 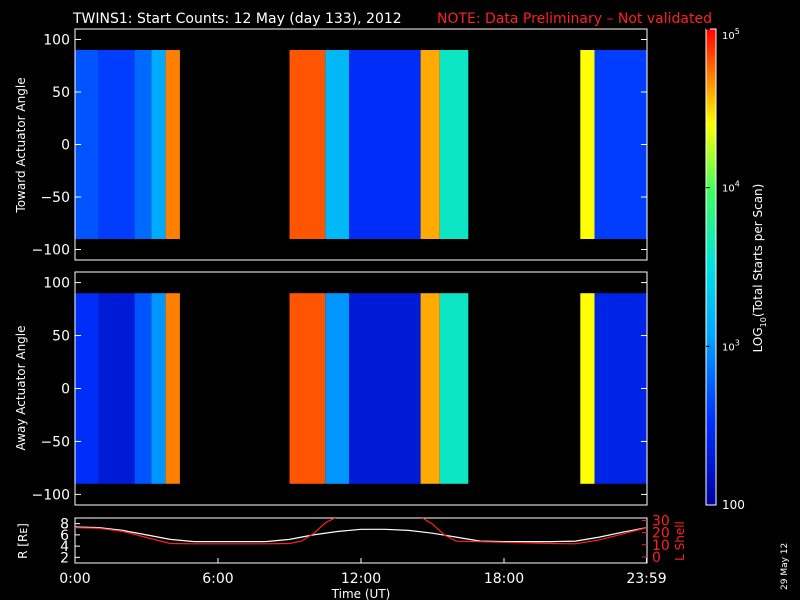 I want to click on toward-ytick-label-0: 100, so click(x=56, y=41).